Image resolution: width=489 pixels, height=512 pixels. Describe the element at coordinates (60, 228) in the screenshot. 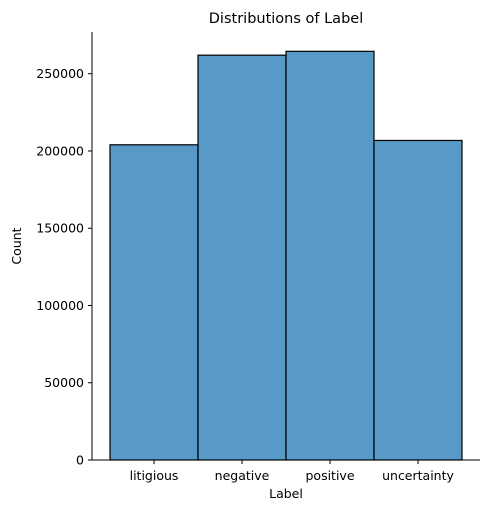

I see `y-tick-label: 150000` at that location.